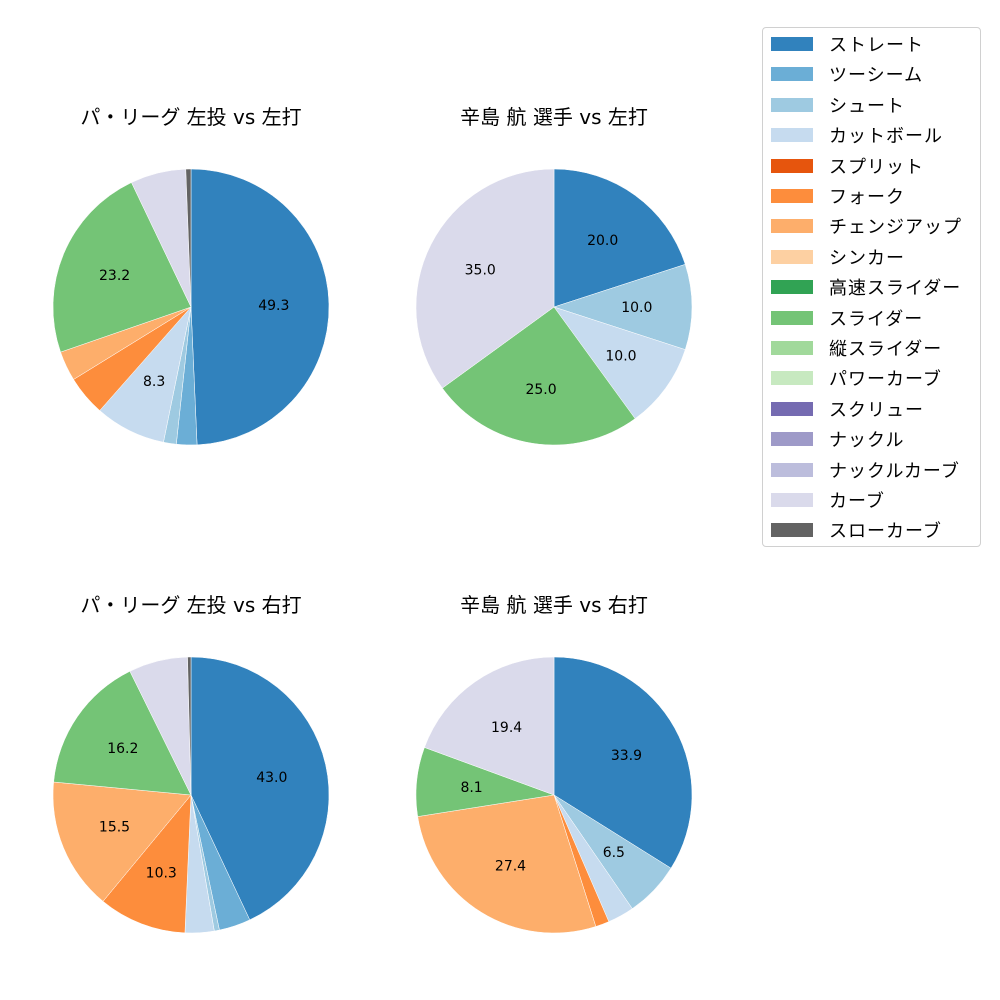 This screenshot has height=1000, width=1000. Describe the element at coordinates (193, 811) in the screenshot. I see `pie-labels: 43.0 10.3 15.5 16.2` at that location.